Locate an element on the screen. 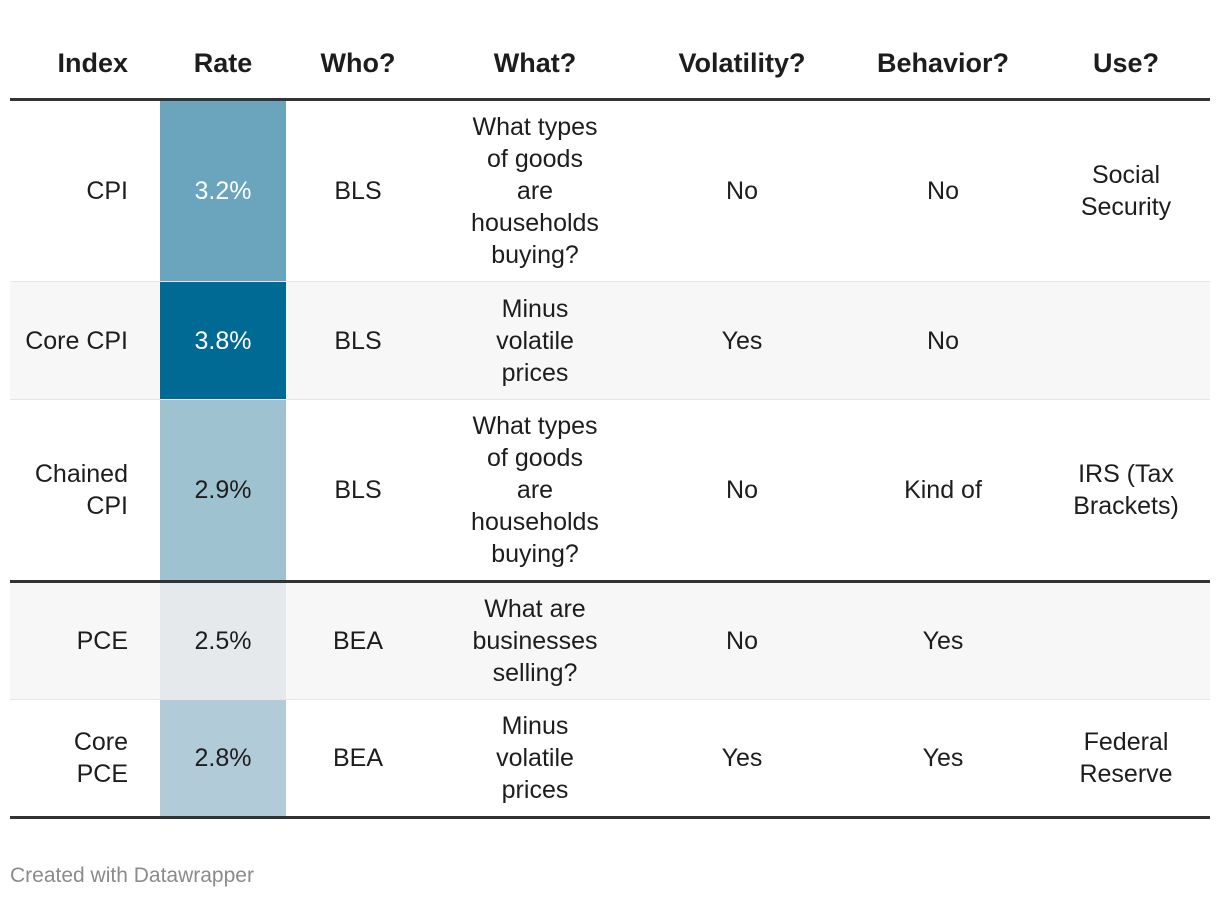  column-header-use: Use? is located at coordinates (1126, 64).